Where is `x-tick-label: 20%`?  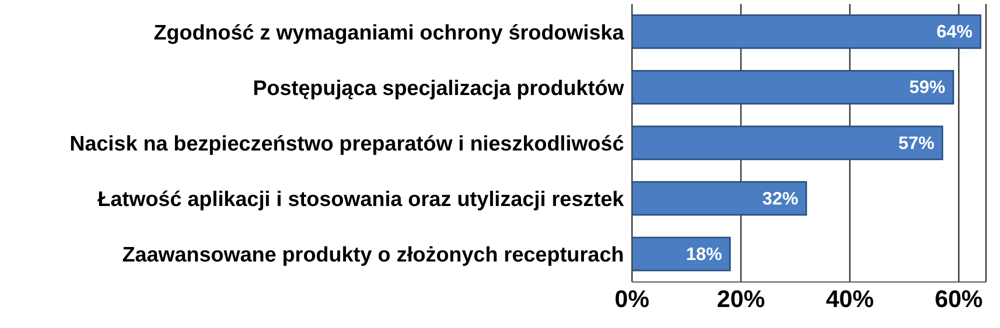
x-tick-label: 20% is located at coordinates (740, 300).